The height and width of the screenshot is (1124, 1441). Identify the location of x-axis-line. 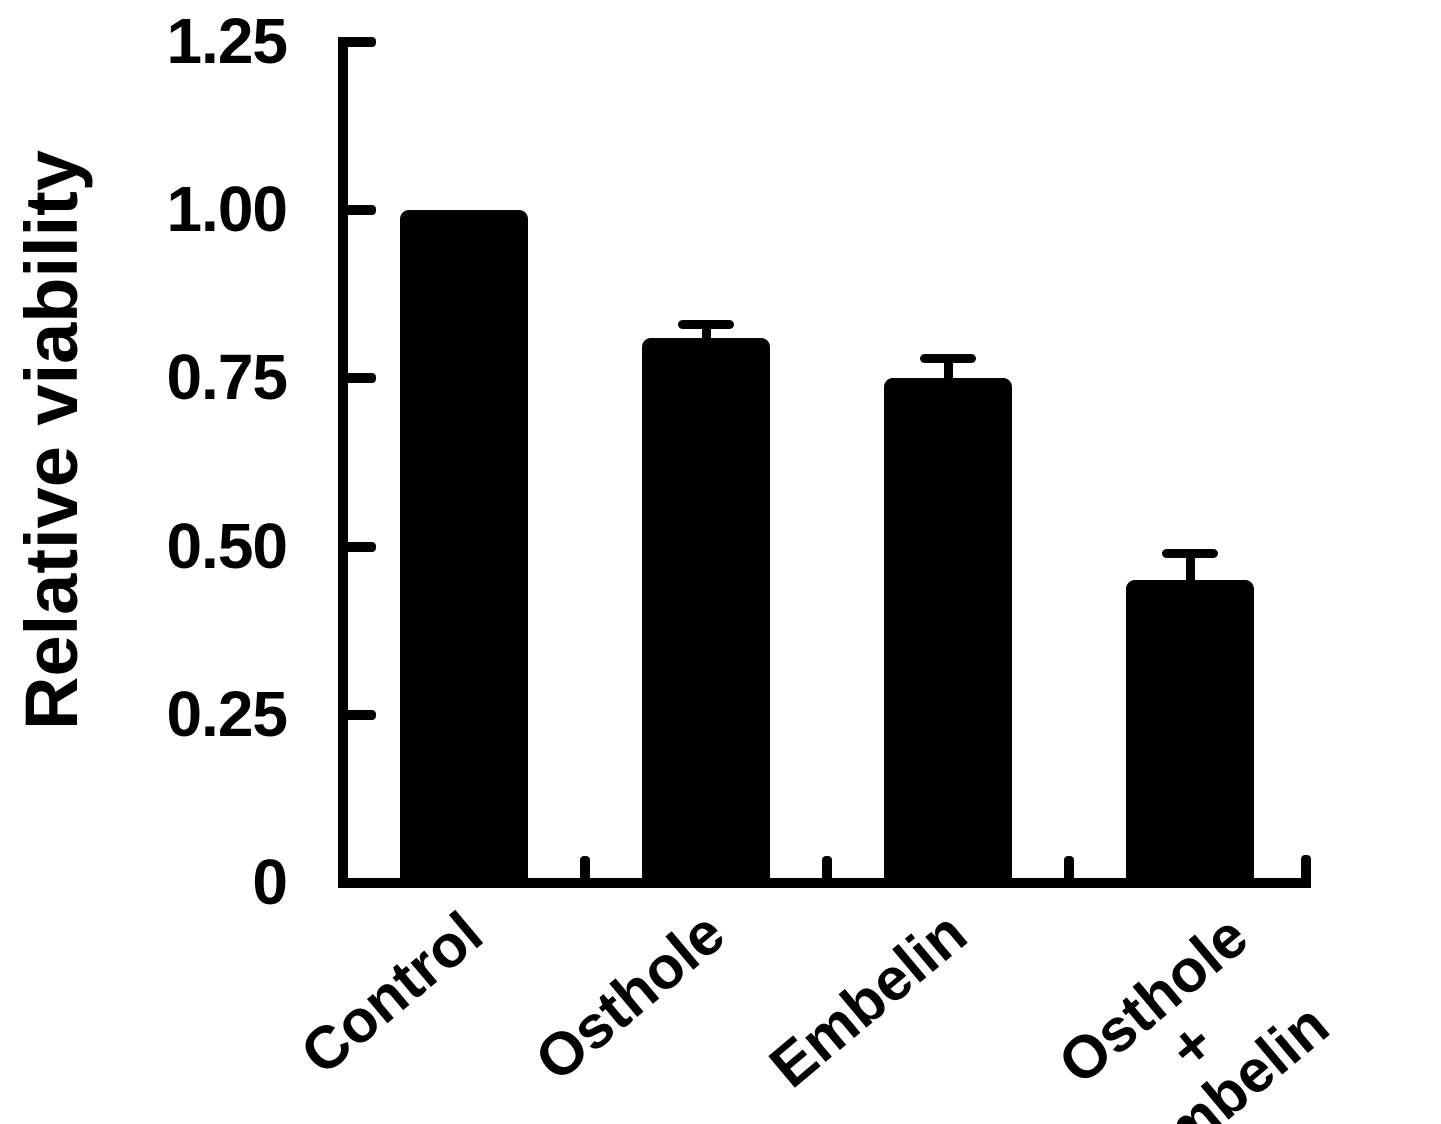
(824, 883).